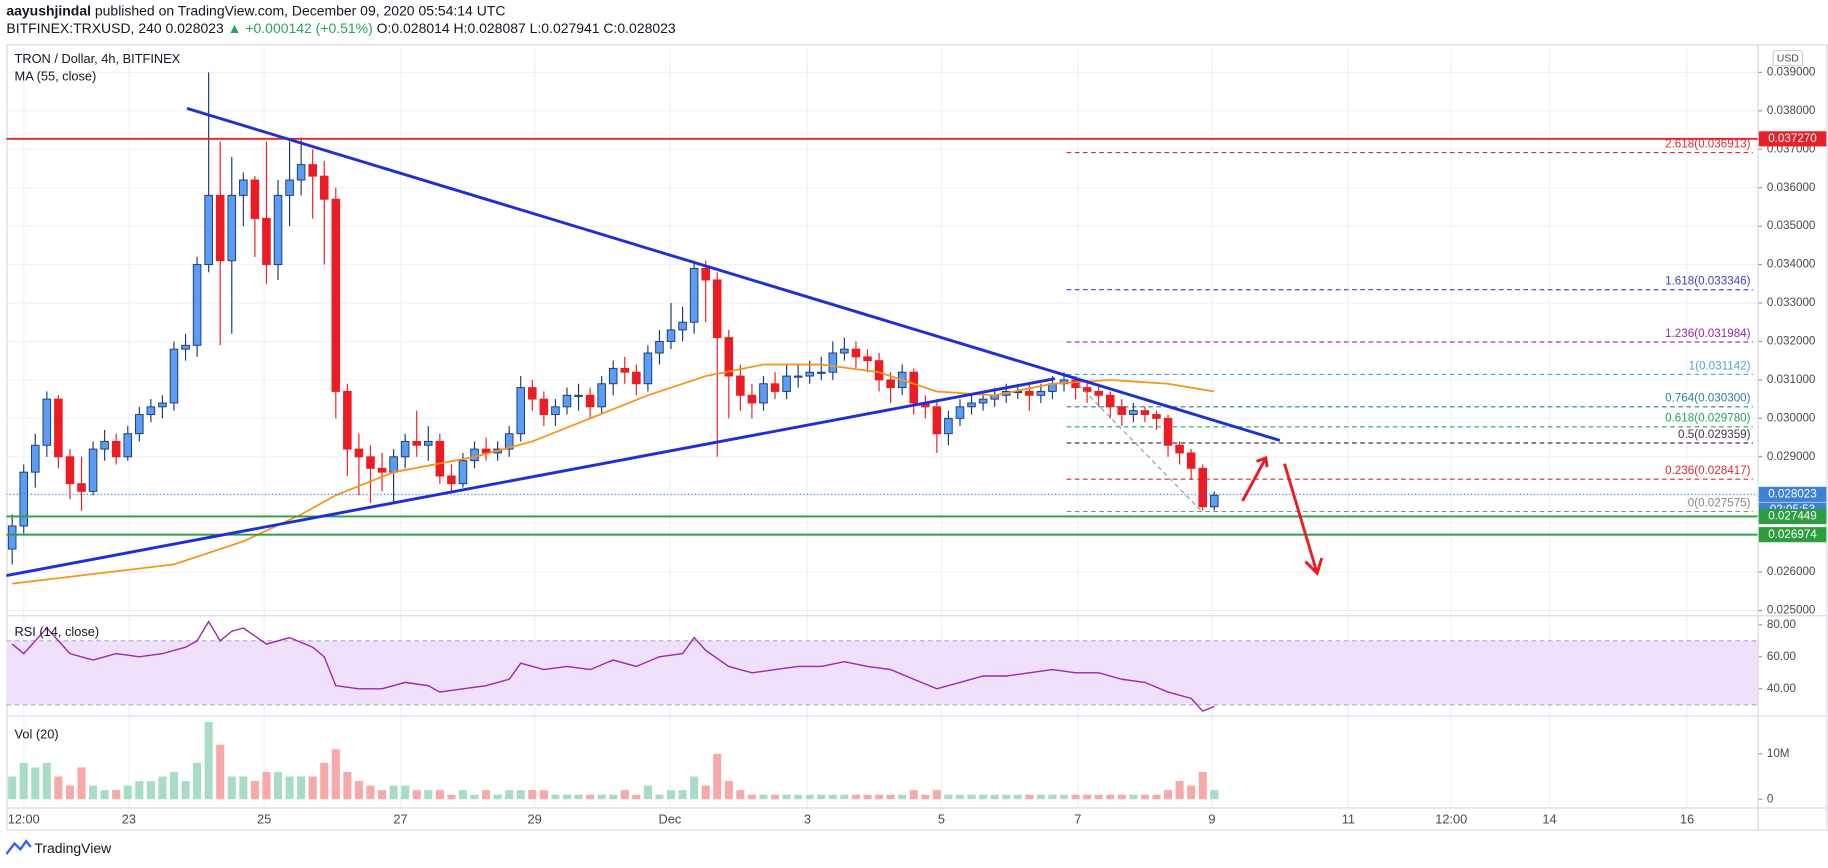 The width and height of the screenshot is (1828, 868). I want to click on author: aayushjindal, so click(48, 10).